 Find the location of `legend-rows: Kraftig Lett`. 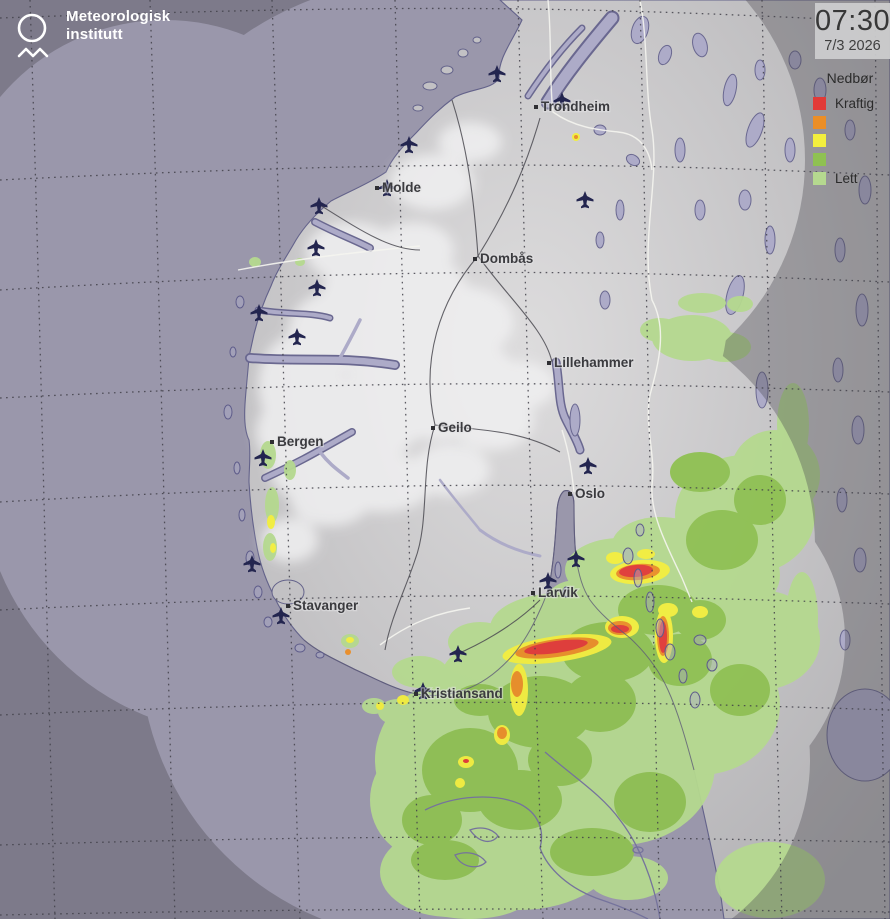

legend-rows: Kraftig Lett is located at coordinates (850, 141).